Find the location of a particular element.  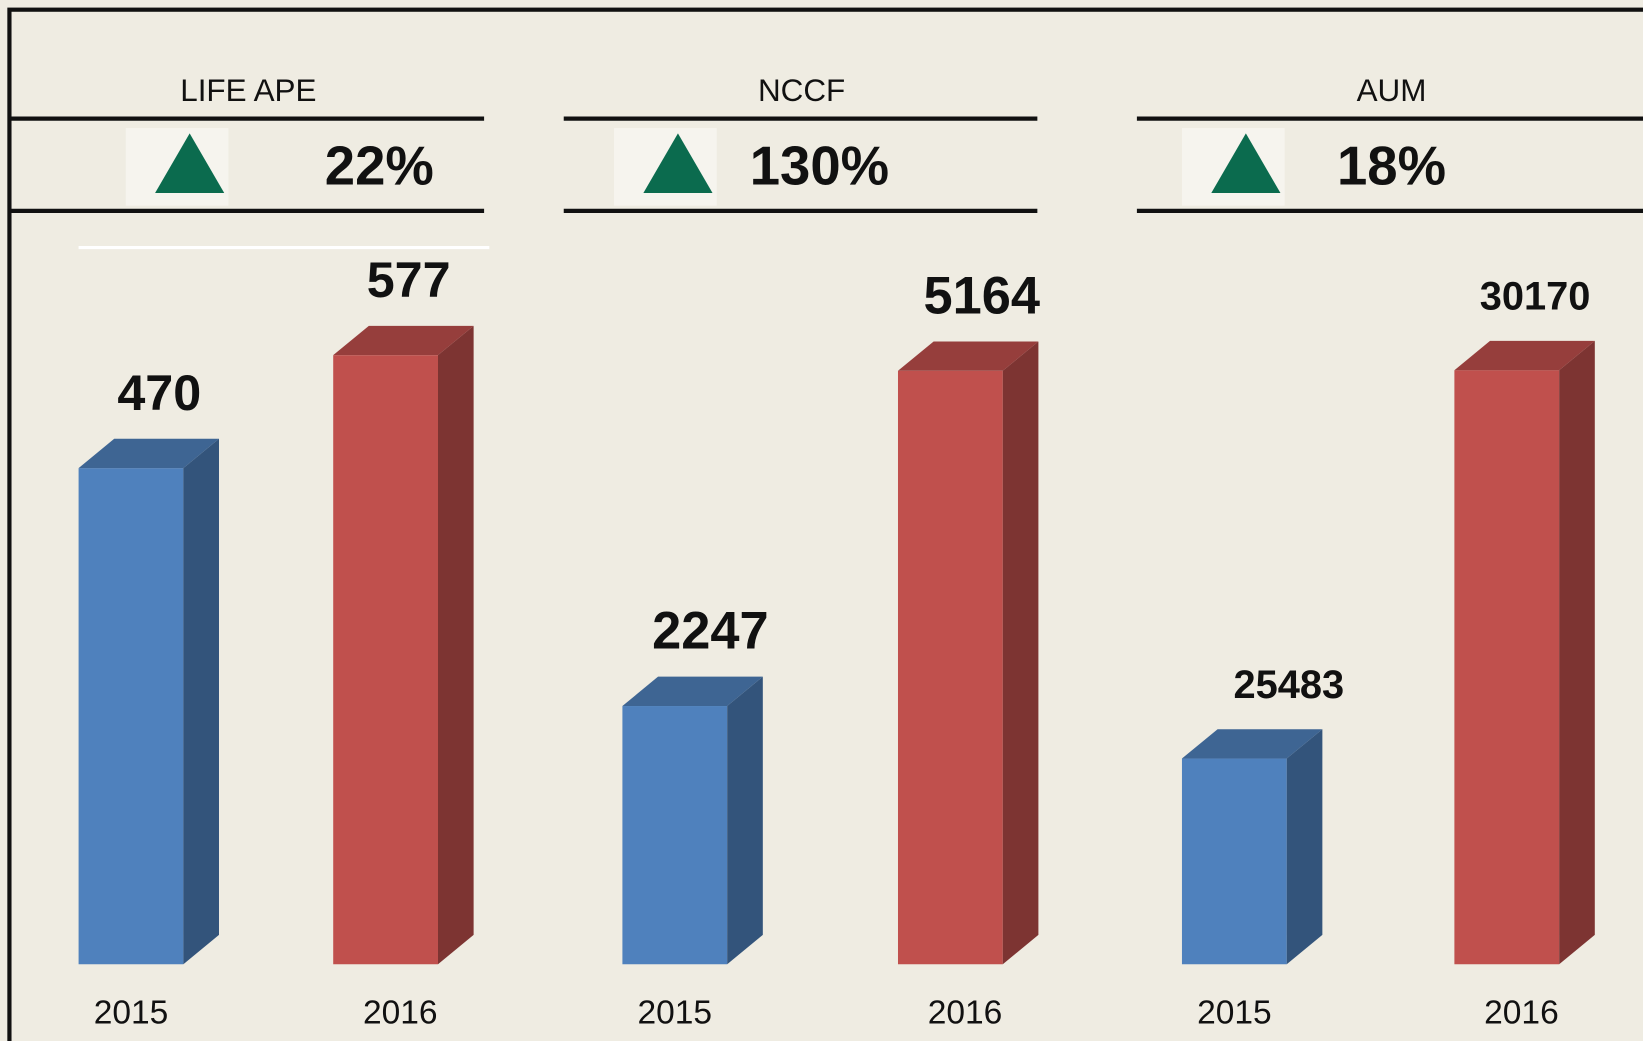

value-label: 5164 is located at coordinates (982, 296).